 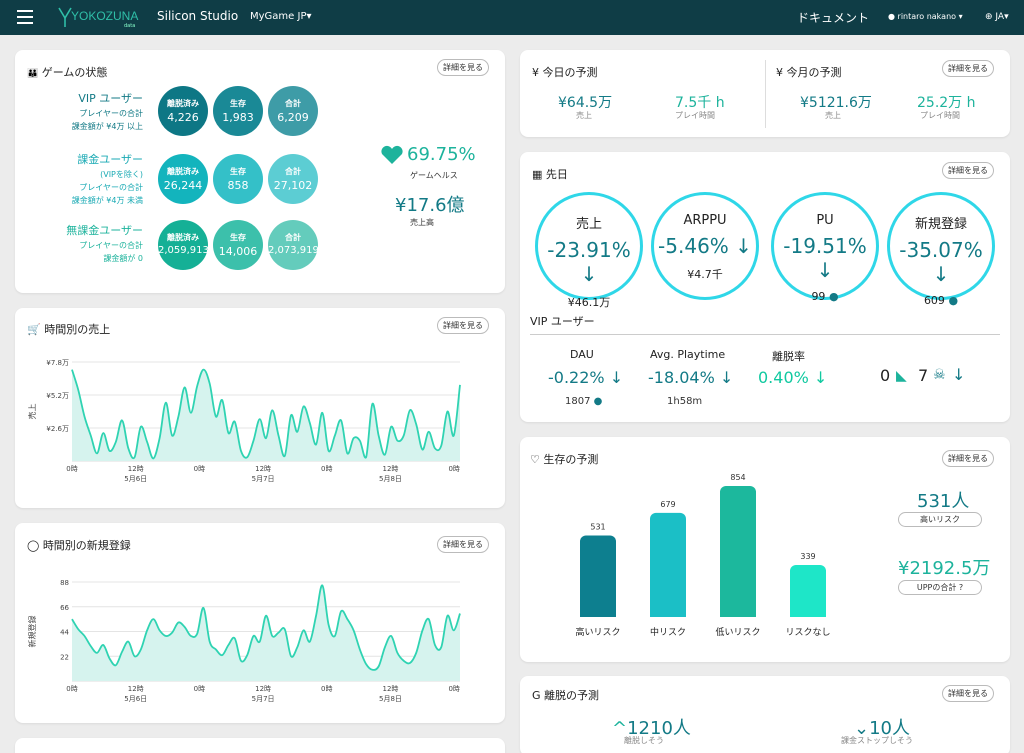 I want to click on month-play-label: プレイ時間, so click(x=940, y=115).